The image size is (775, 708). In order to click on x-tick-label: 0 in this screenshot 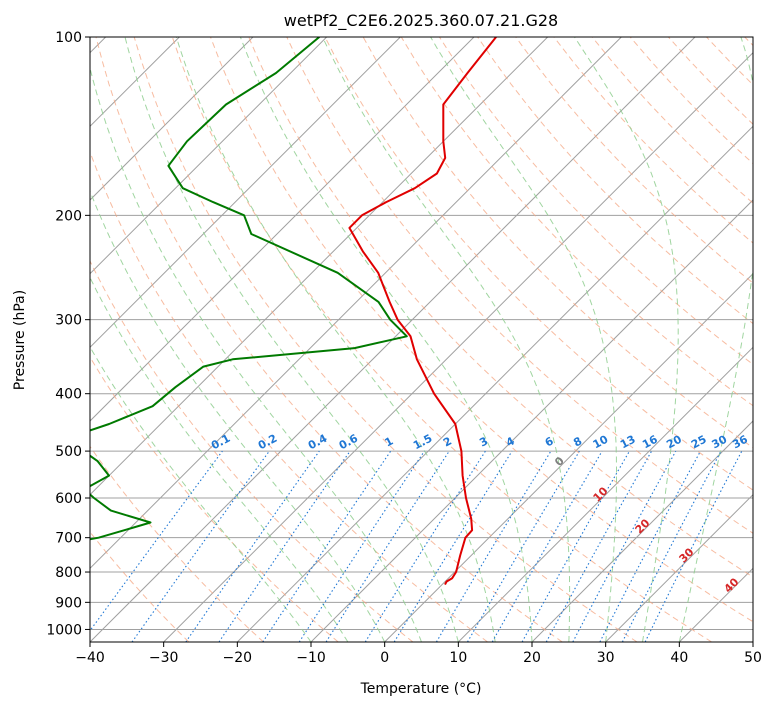, I will do `click(384, 658)`.